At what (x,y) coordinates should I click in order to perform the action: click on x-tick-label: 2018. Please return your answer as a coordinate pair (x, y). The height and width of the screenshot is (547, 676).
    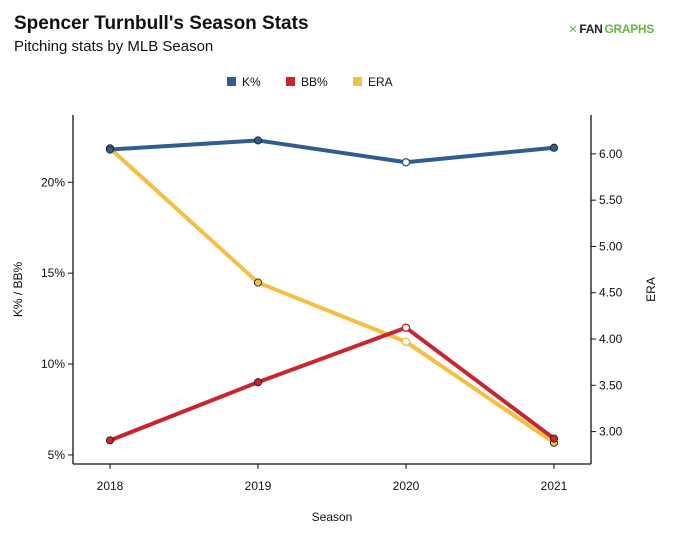
    Looking at the image, I should click on (110, 486).